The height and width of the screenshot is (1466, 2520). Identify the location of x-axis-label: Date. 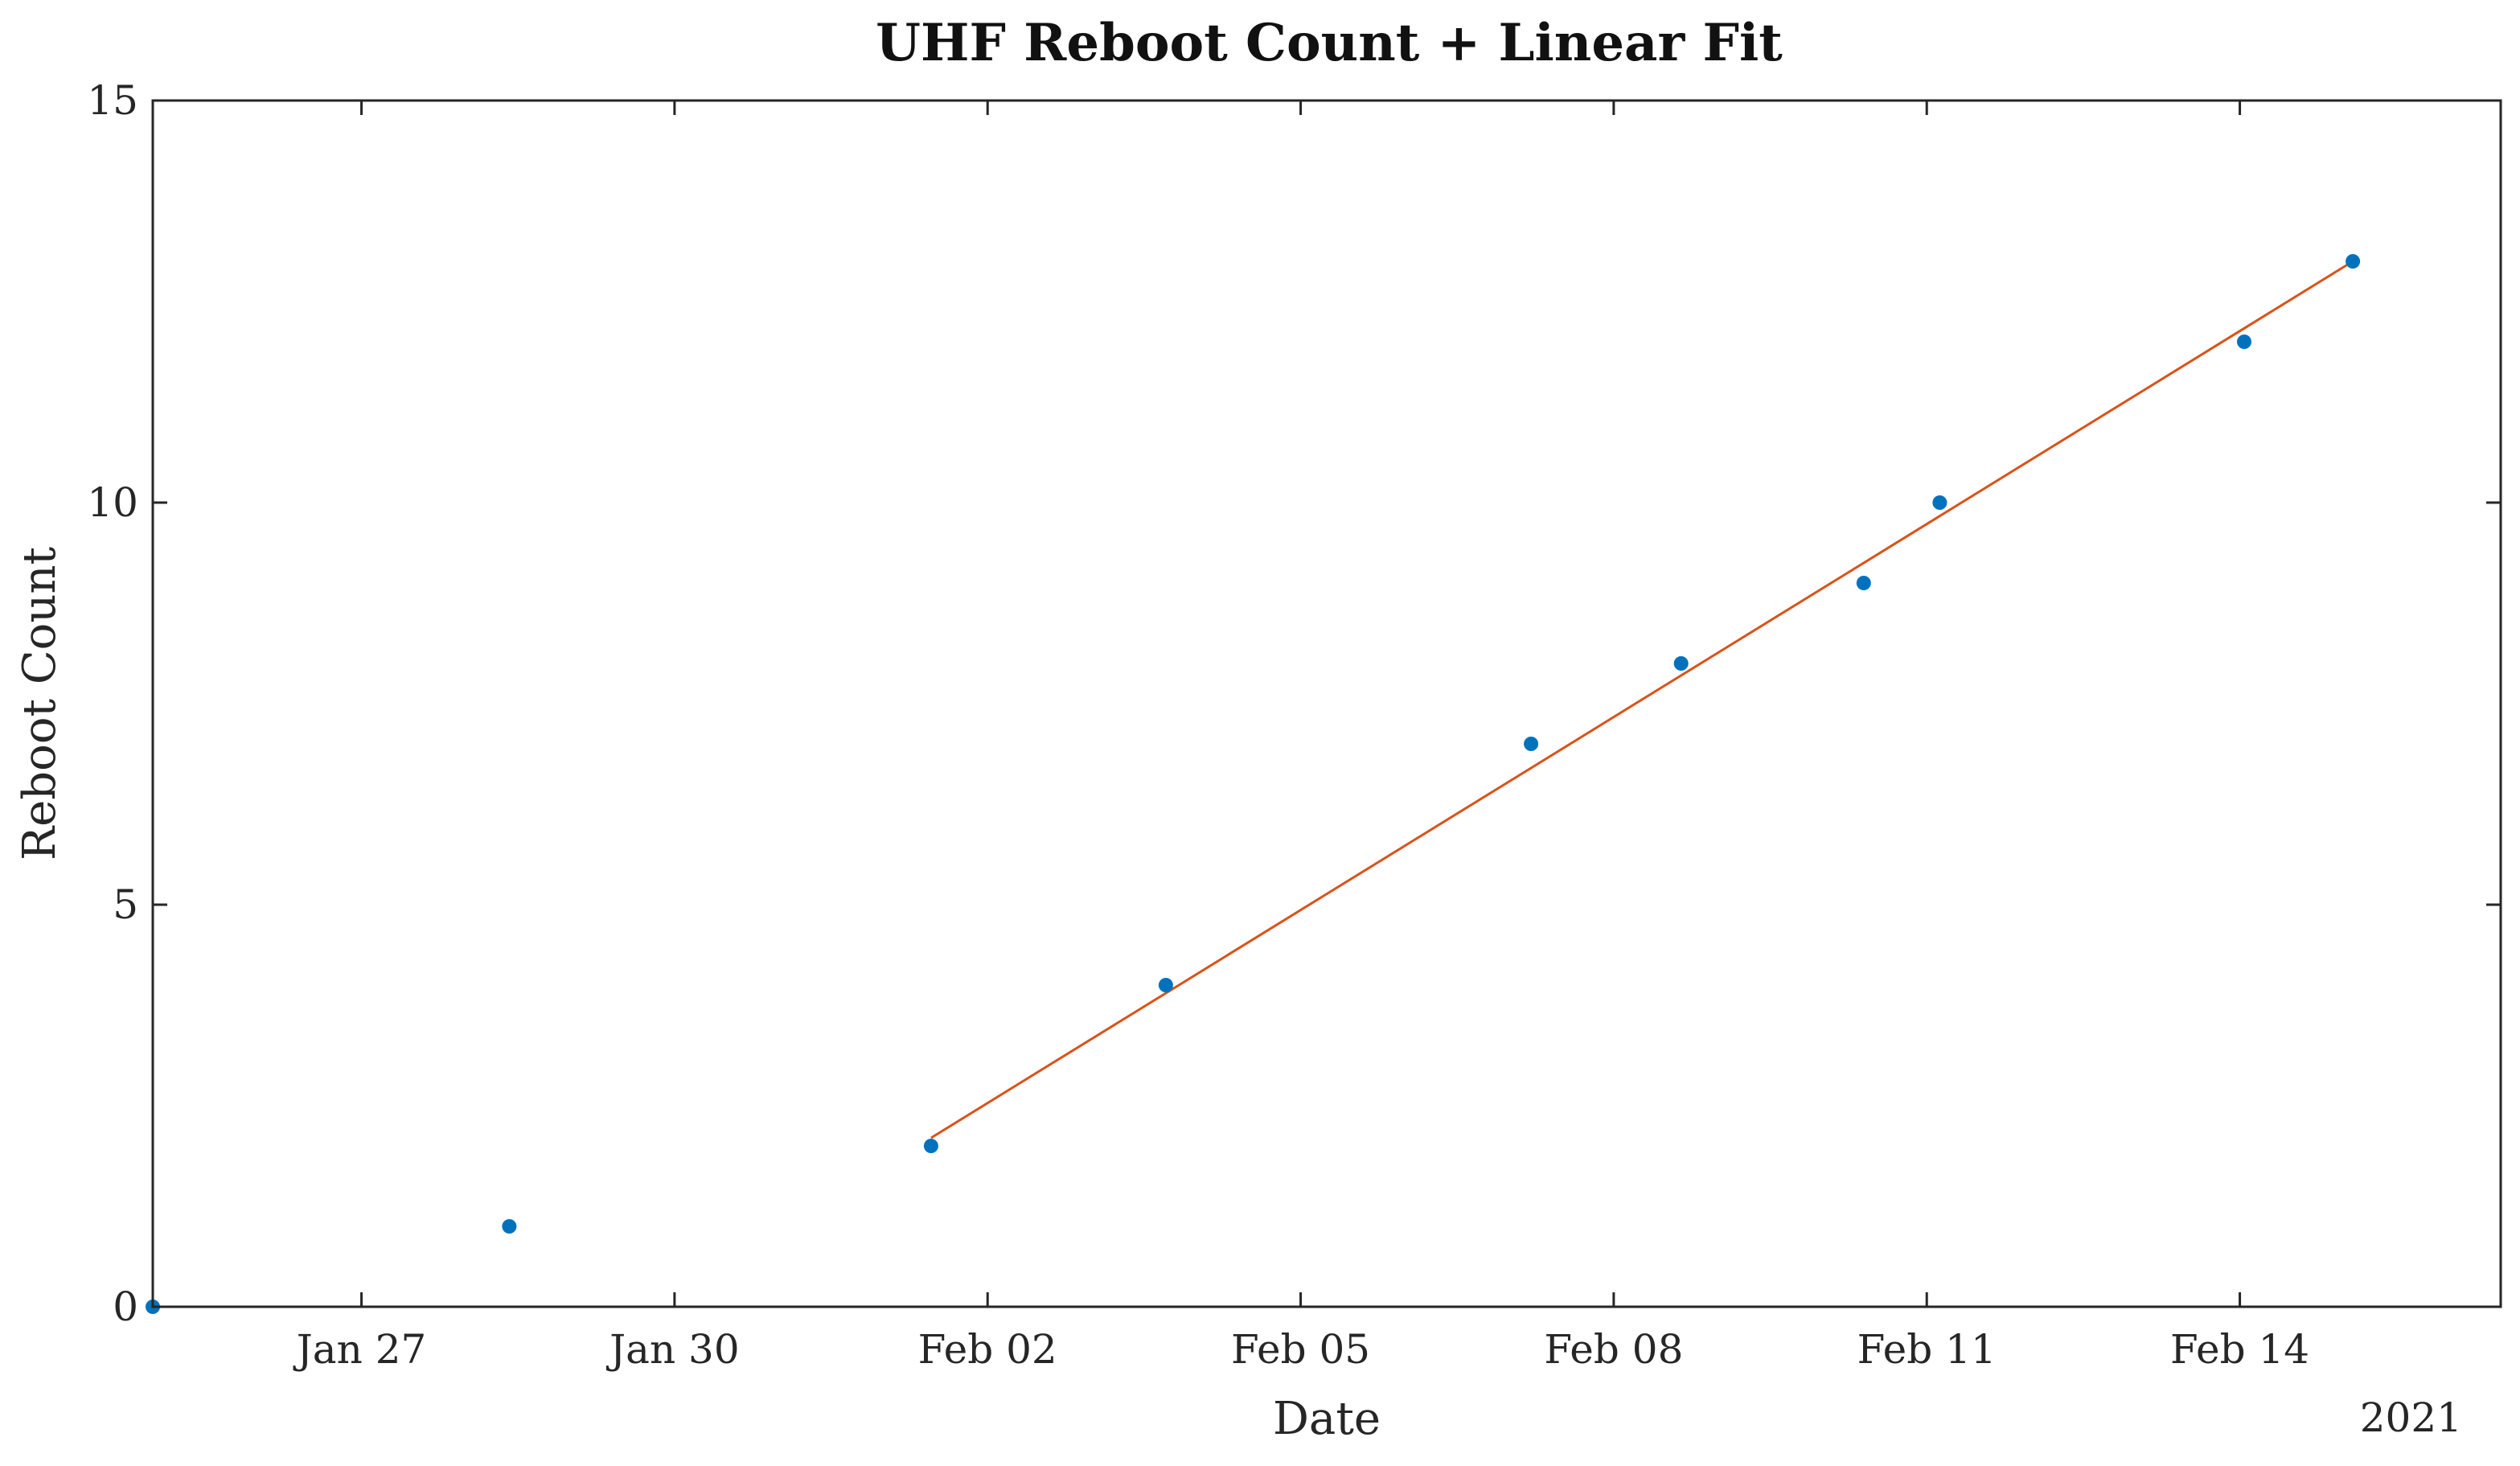
(1327, 1419).